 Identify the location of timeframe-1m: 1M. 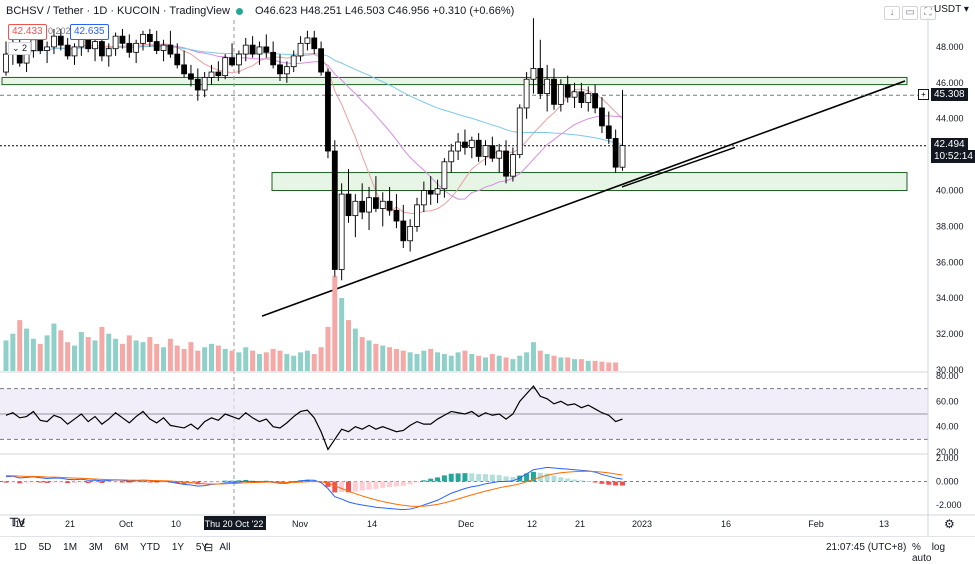
(70, 547).